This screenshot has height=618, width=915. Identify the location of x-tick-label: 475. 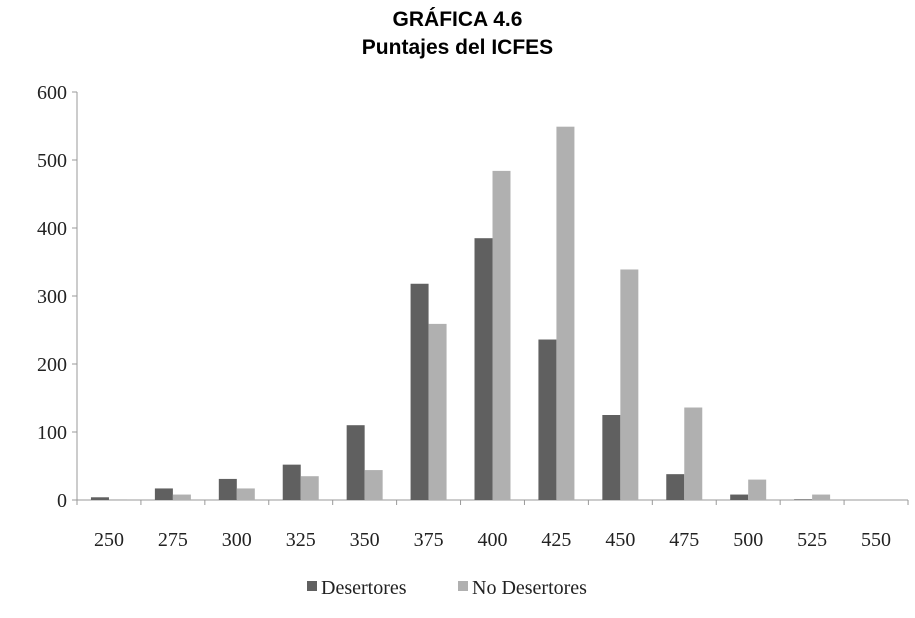
(684, 540).